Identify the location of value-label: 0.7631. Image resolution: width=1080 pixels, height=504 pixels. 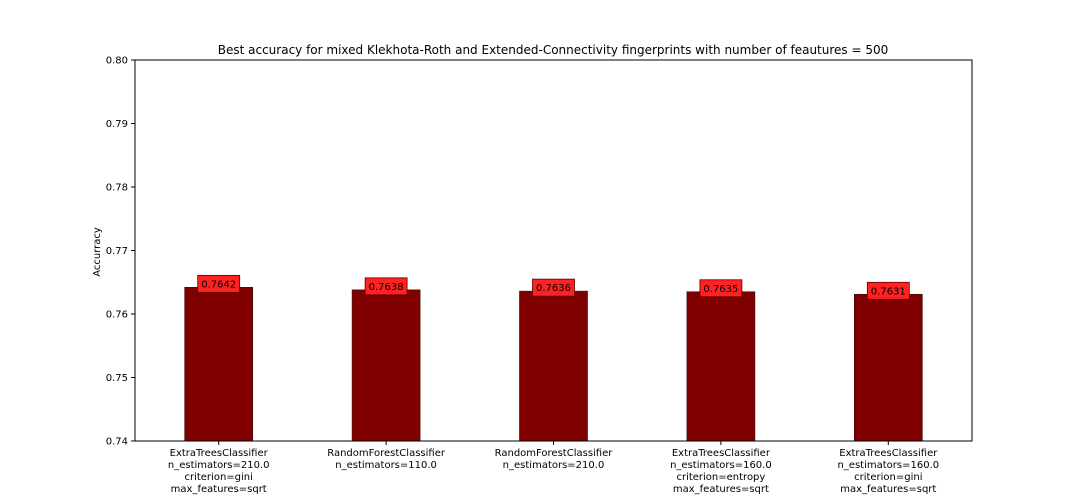
(888, 291).